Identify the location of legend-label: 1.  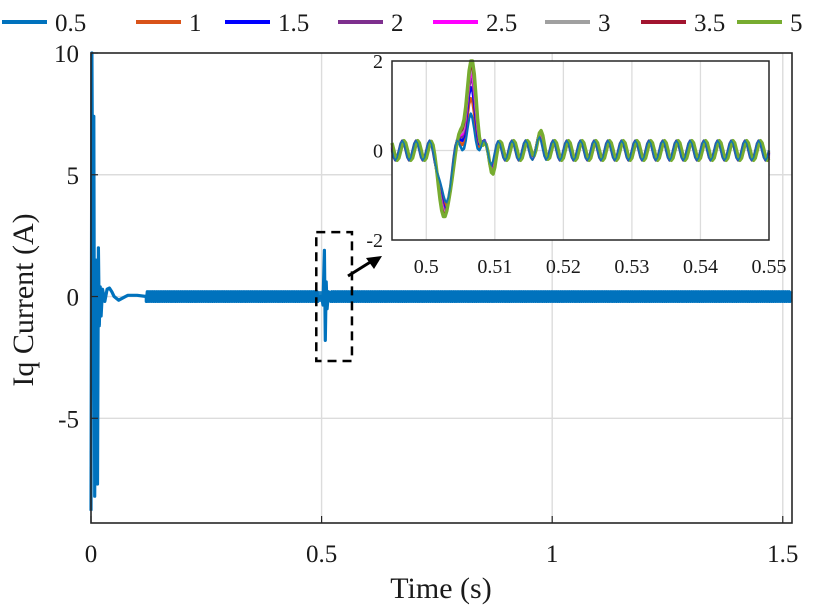
(195, 23).